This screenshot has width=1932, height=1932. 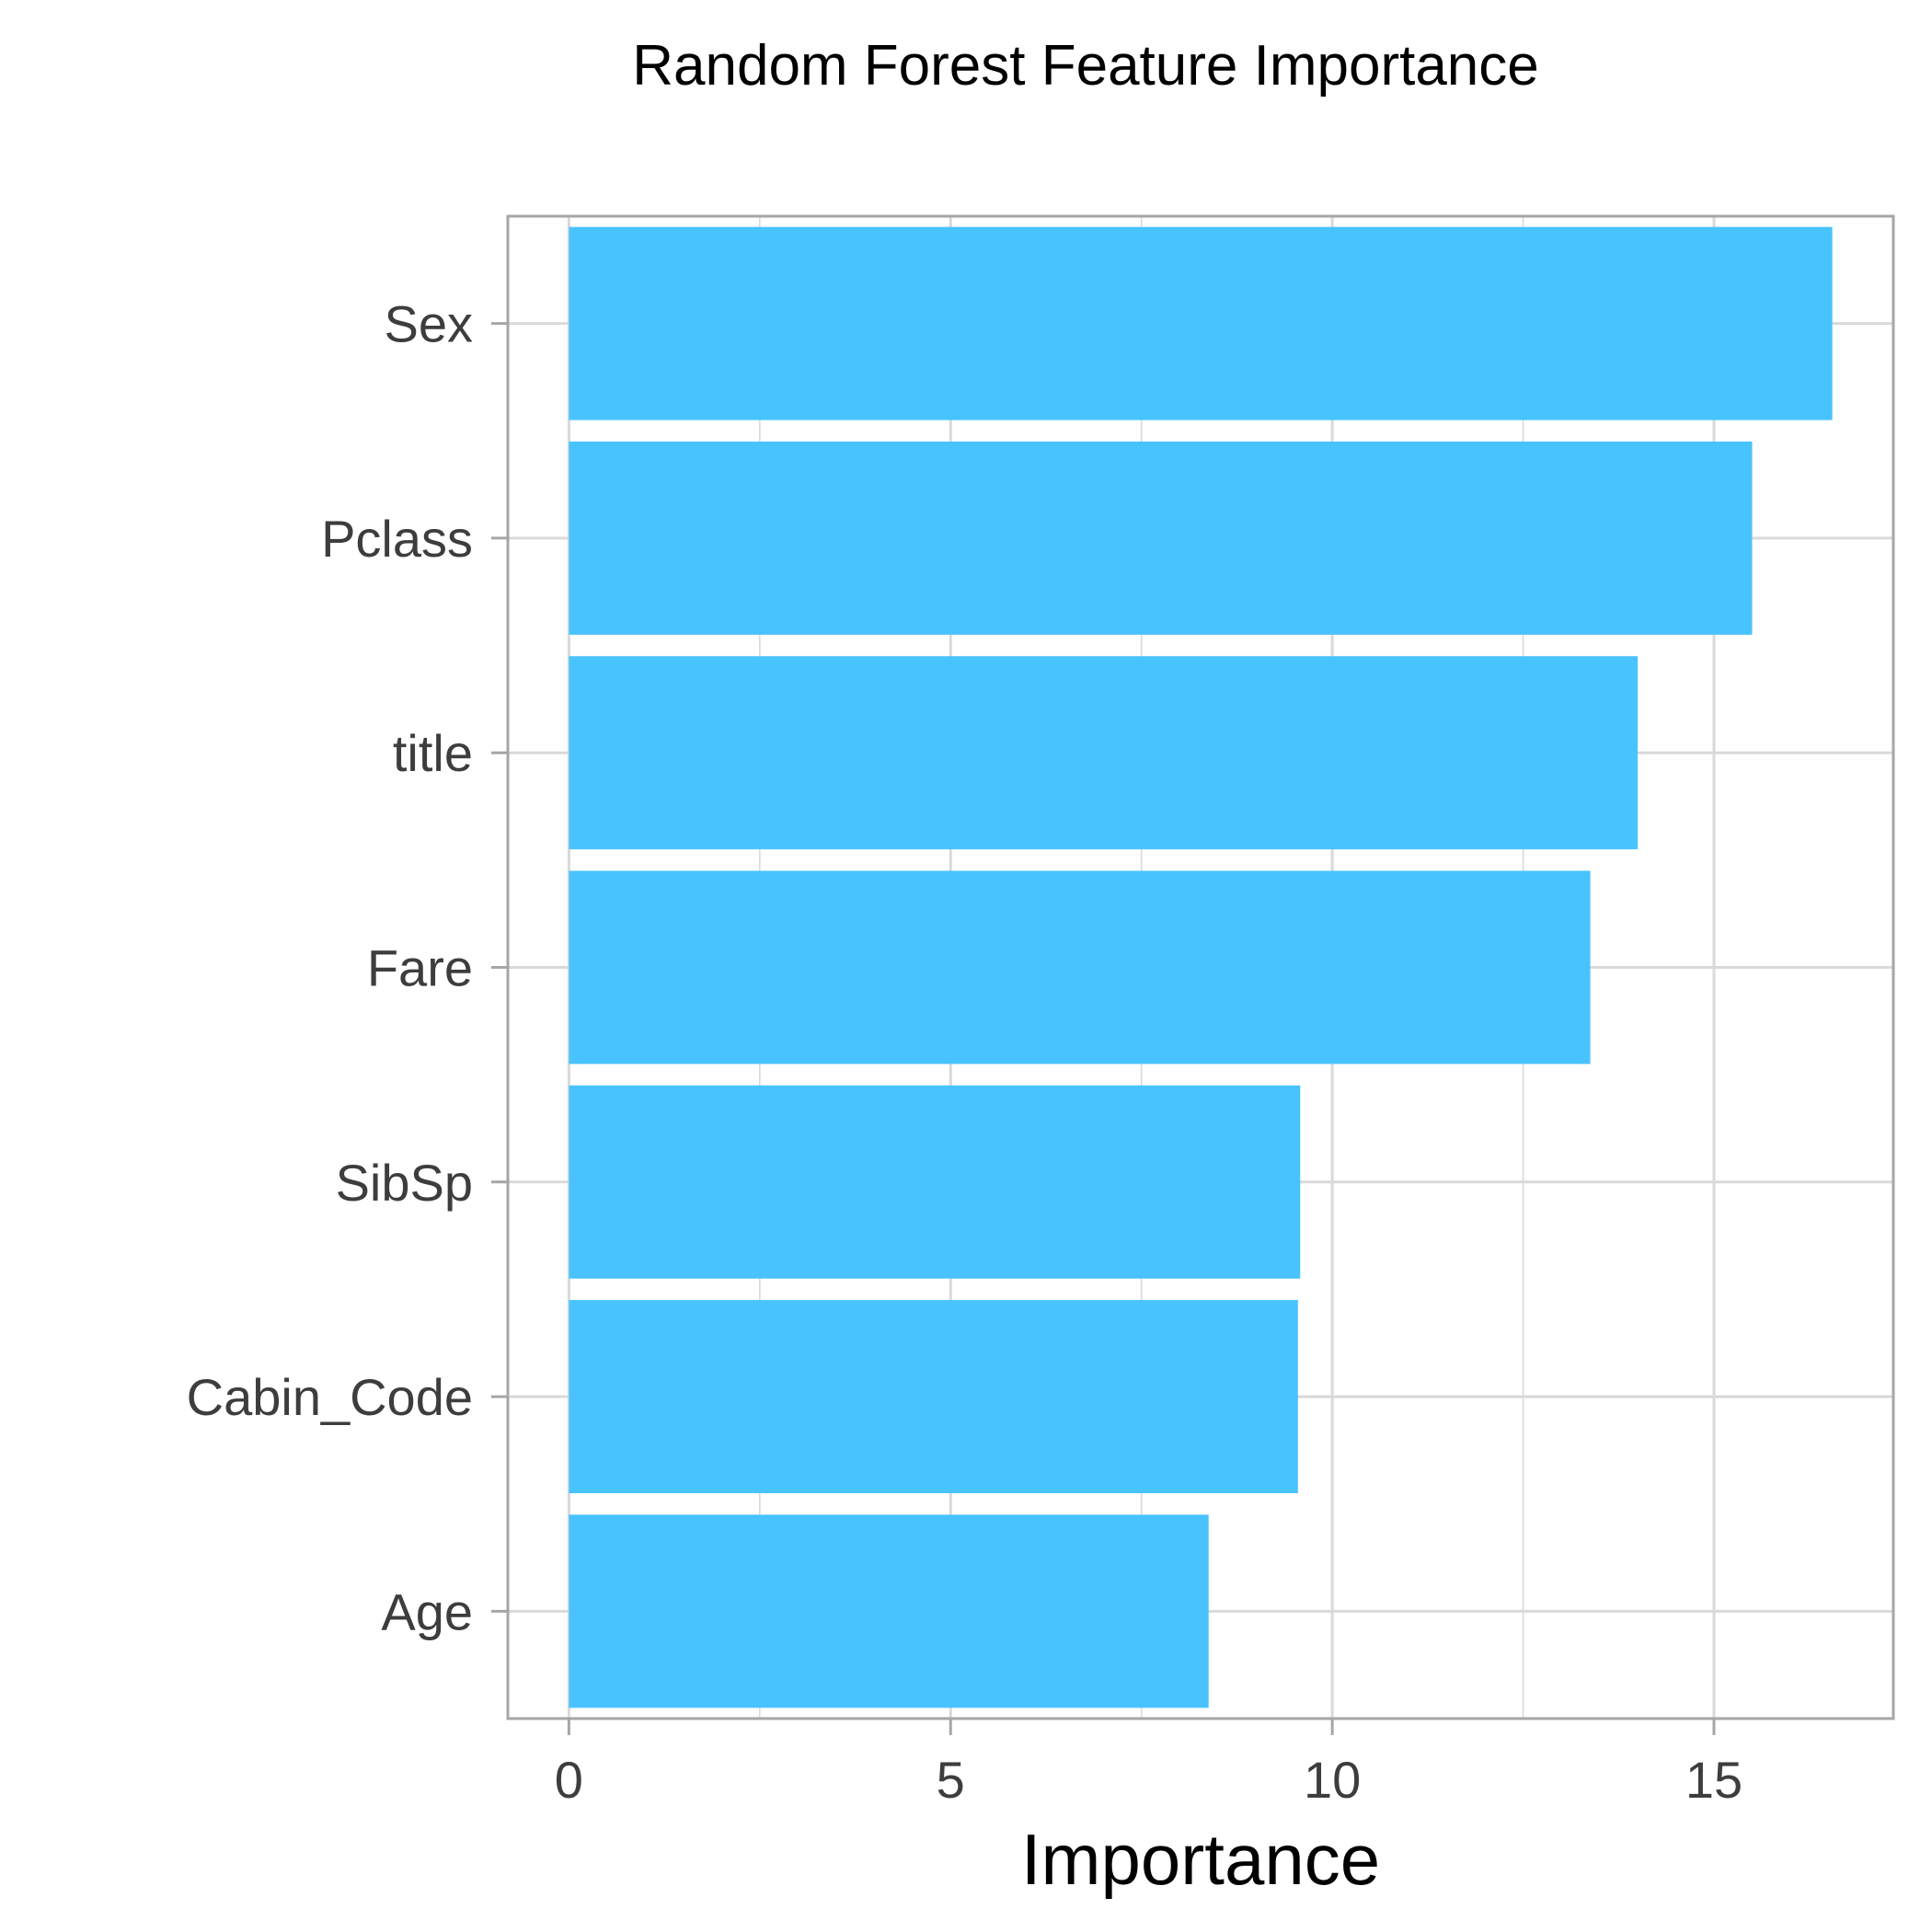 I want to click on y-tick-label: Age, so click(x=427, y=1611).